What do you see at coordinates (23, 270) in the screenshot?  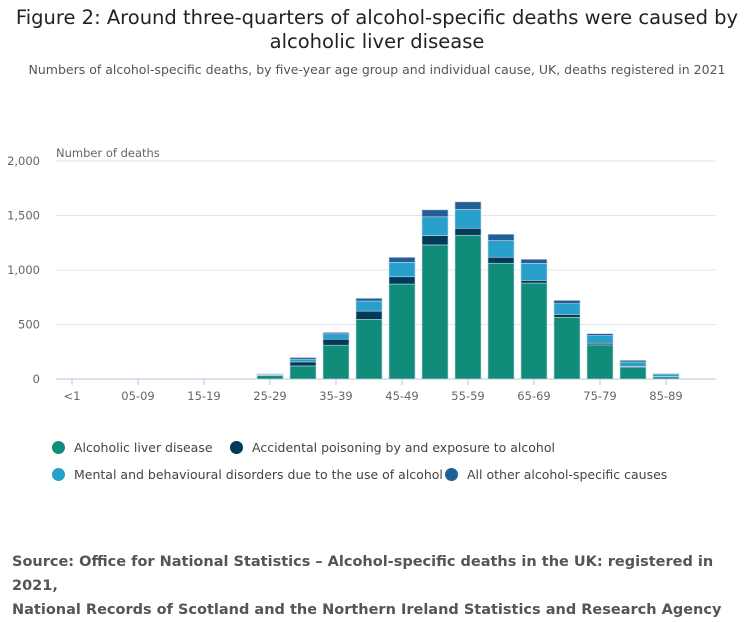 I see `y-tick-label: 1,000` at bounding box center [23, 270].